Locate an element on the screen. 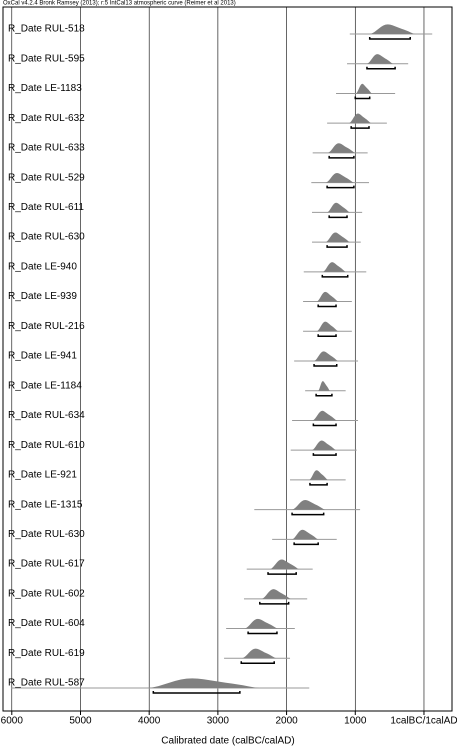 Image resolution: width=457 pixels, height=748 pixels. x-axis-label: Calibrated date (calBC/calAD) is located at coordinates (227, 741).